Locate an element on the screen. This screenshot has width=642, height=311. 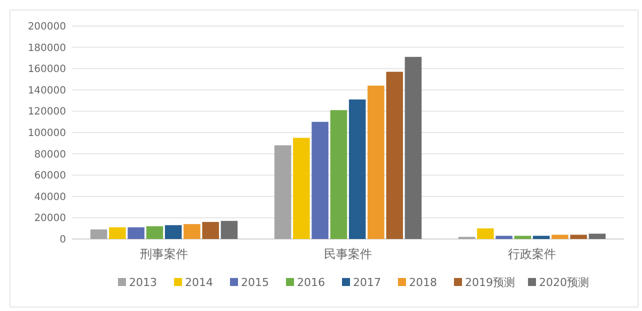
legend-label: 2013 is located at coordinates (143, 282).